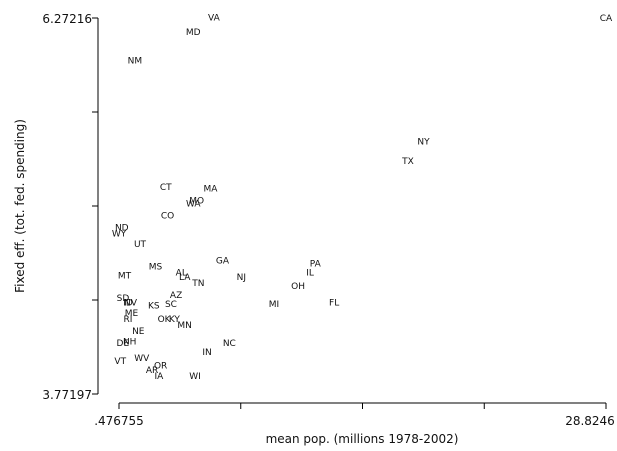  What do you see at coordinates (181, 273) in the screenshot?
I see `point-al: AL` at bounding box center [181, 273].